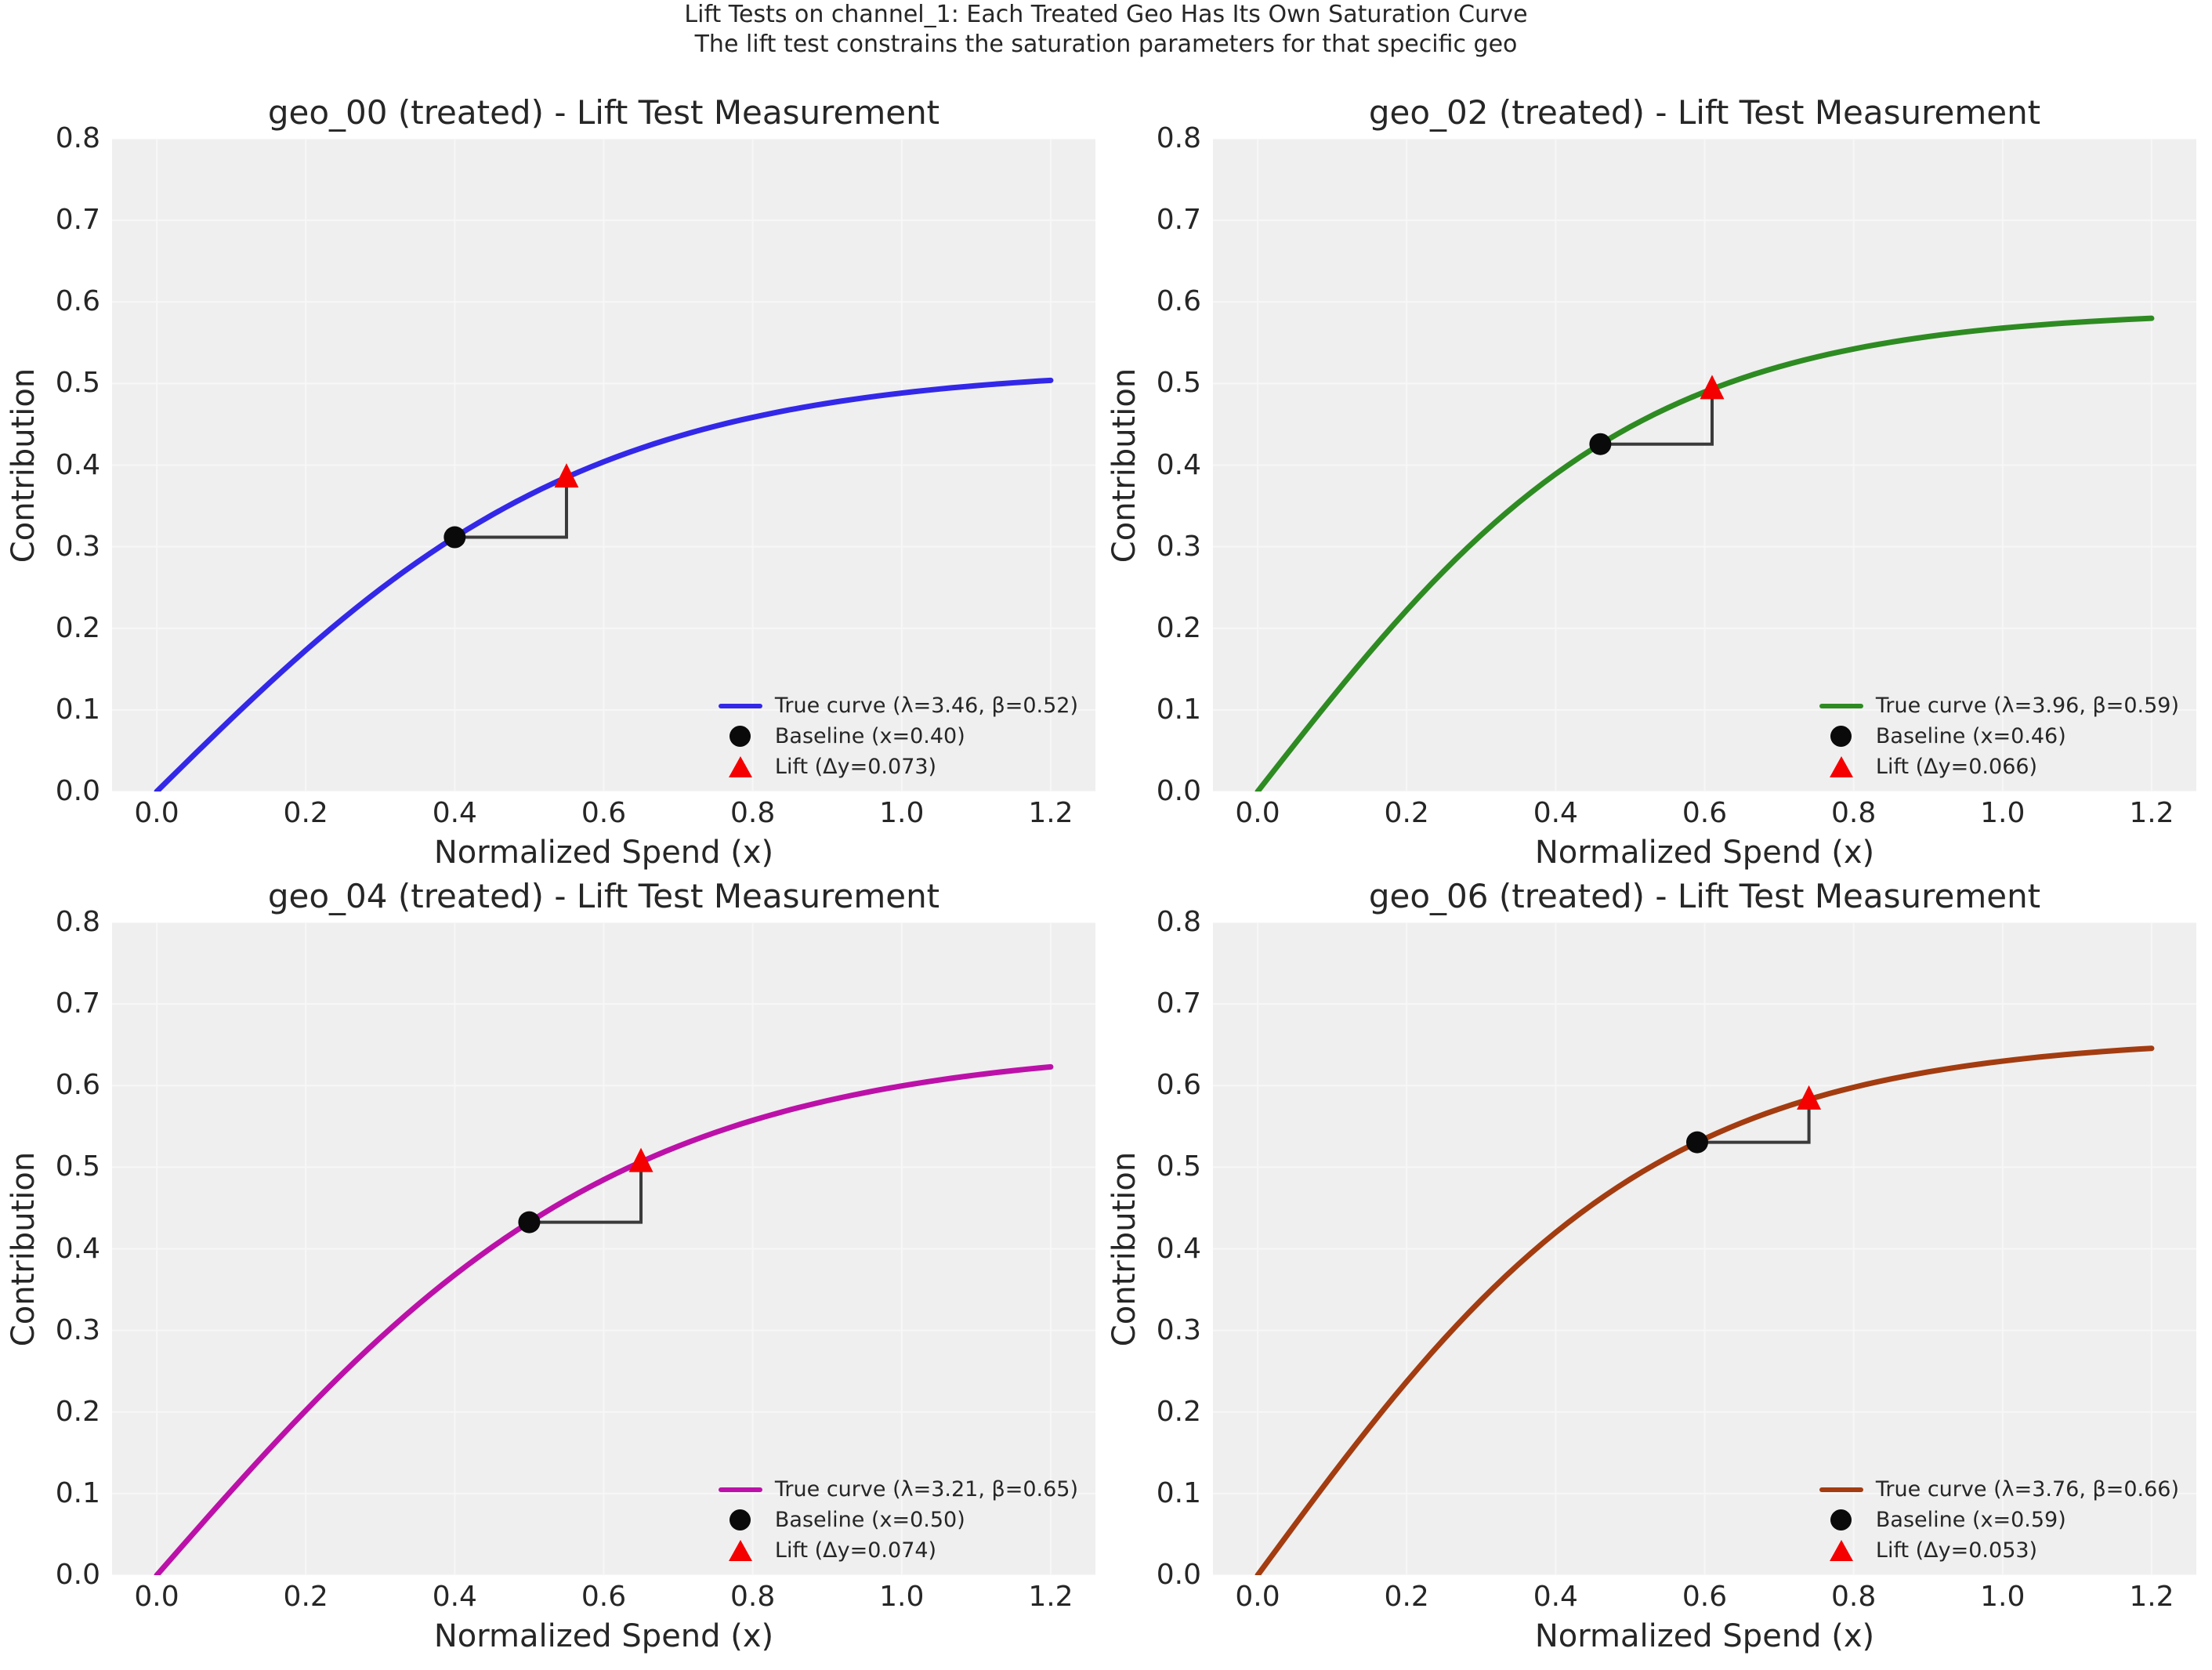 Image resolution: width=2212 pixels, height=1670 pixels. What do you see at coordinates (2027, 1489) in the screenshot?
I see `legend-label: True curve (λ=3.76, β=0.66)` at bounding box center [2027, 1489].